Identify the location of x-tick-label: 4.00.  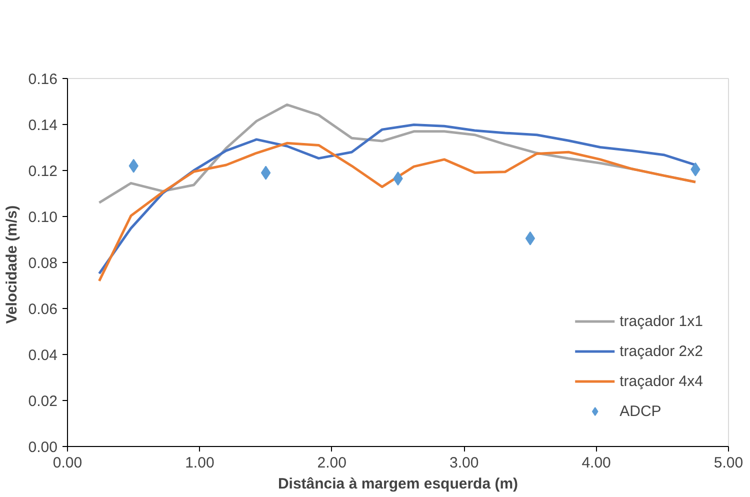
(596, 463).